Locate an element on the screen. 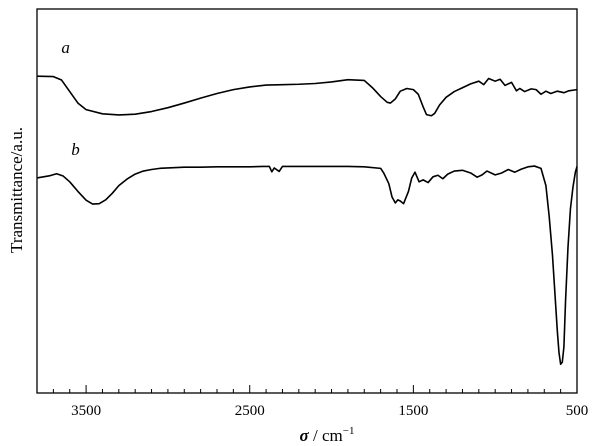  x-tick-label: 1500 is located at coordinates (413, 411).